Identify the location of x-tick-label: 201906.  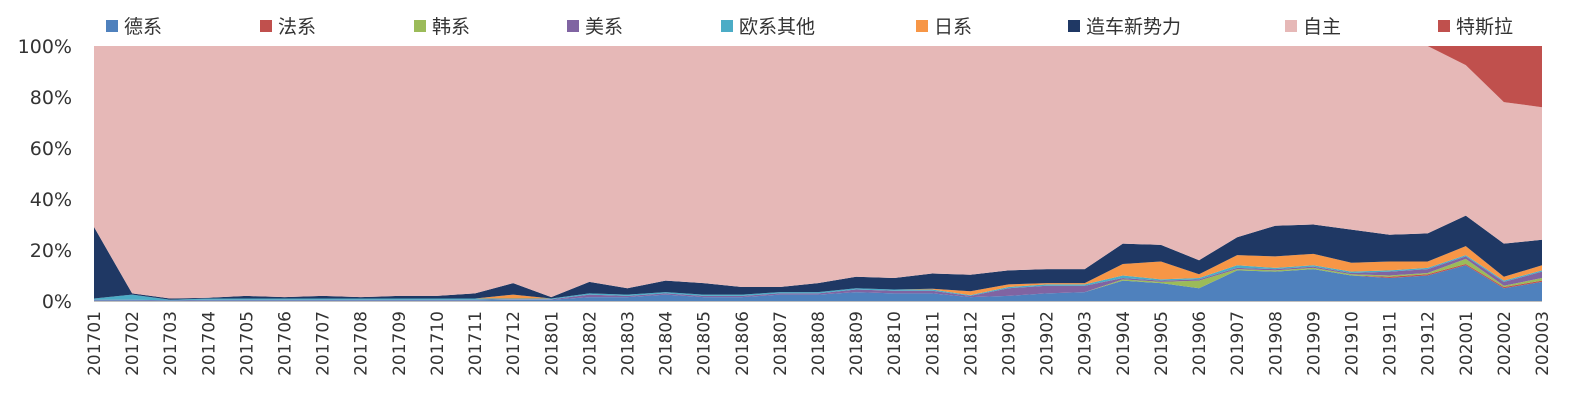
(1200, 343).